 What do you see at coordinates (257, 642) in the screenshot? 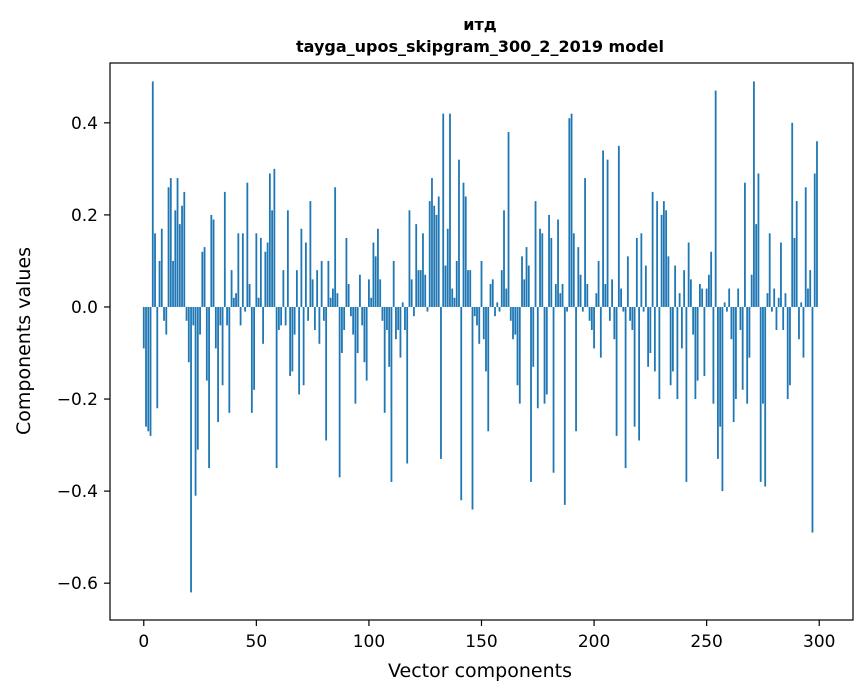
I see `x-tick-label: 50` at bounding box center [257, 642].